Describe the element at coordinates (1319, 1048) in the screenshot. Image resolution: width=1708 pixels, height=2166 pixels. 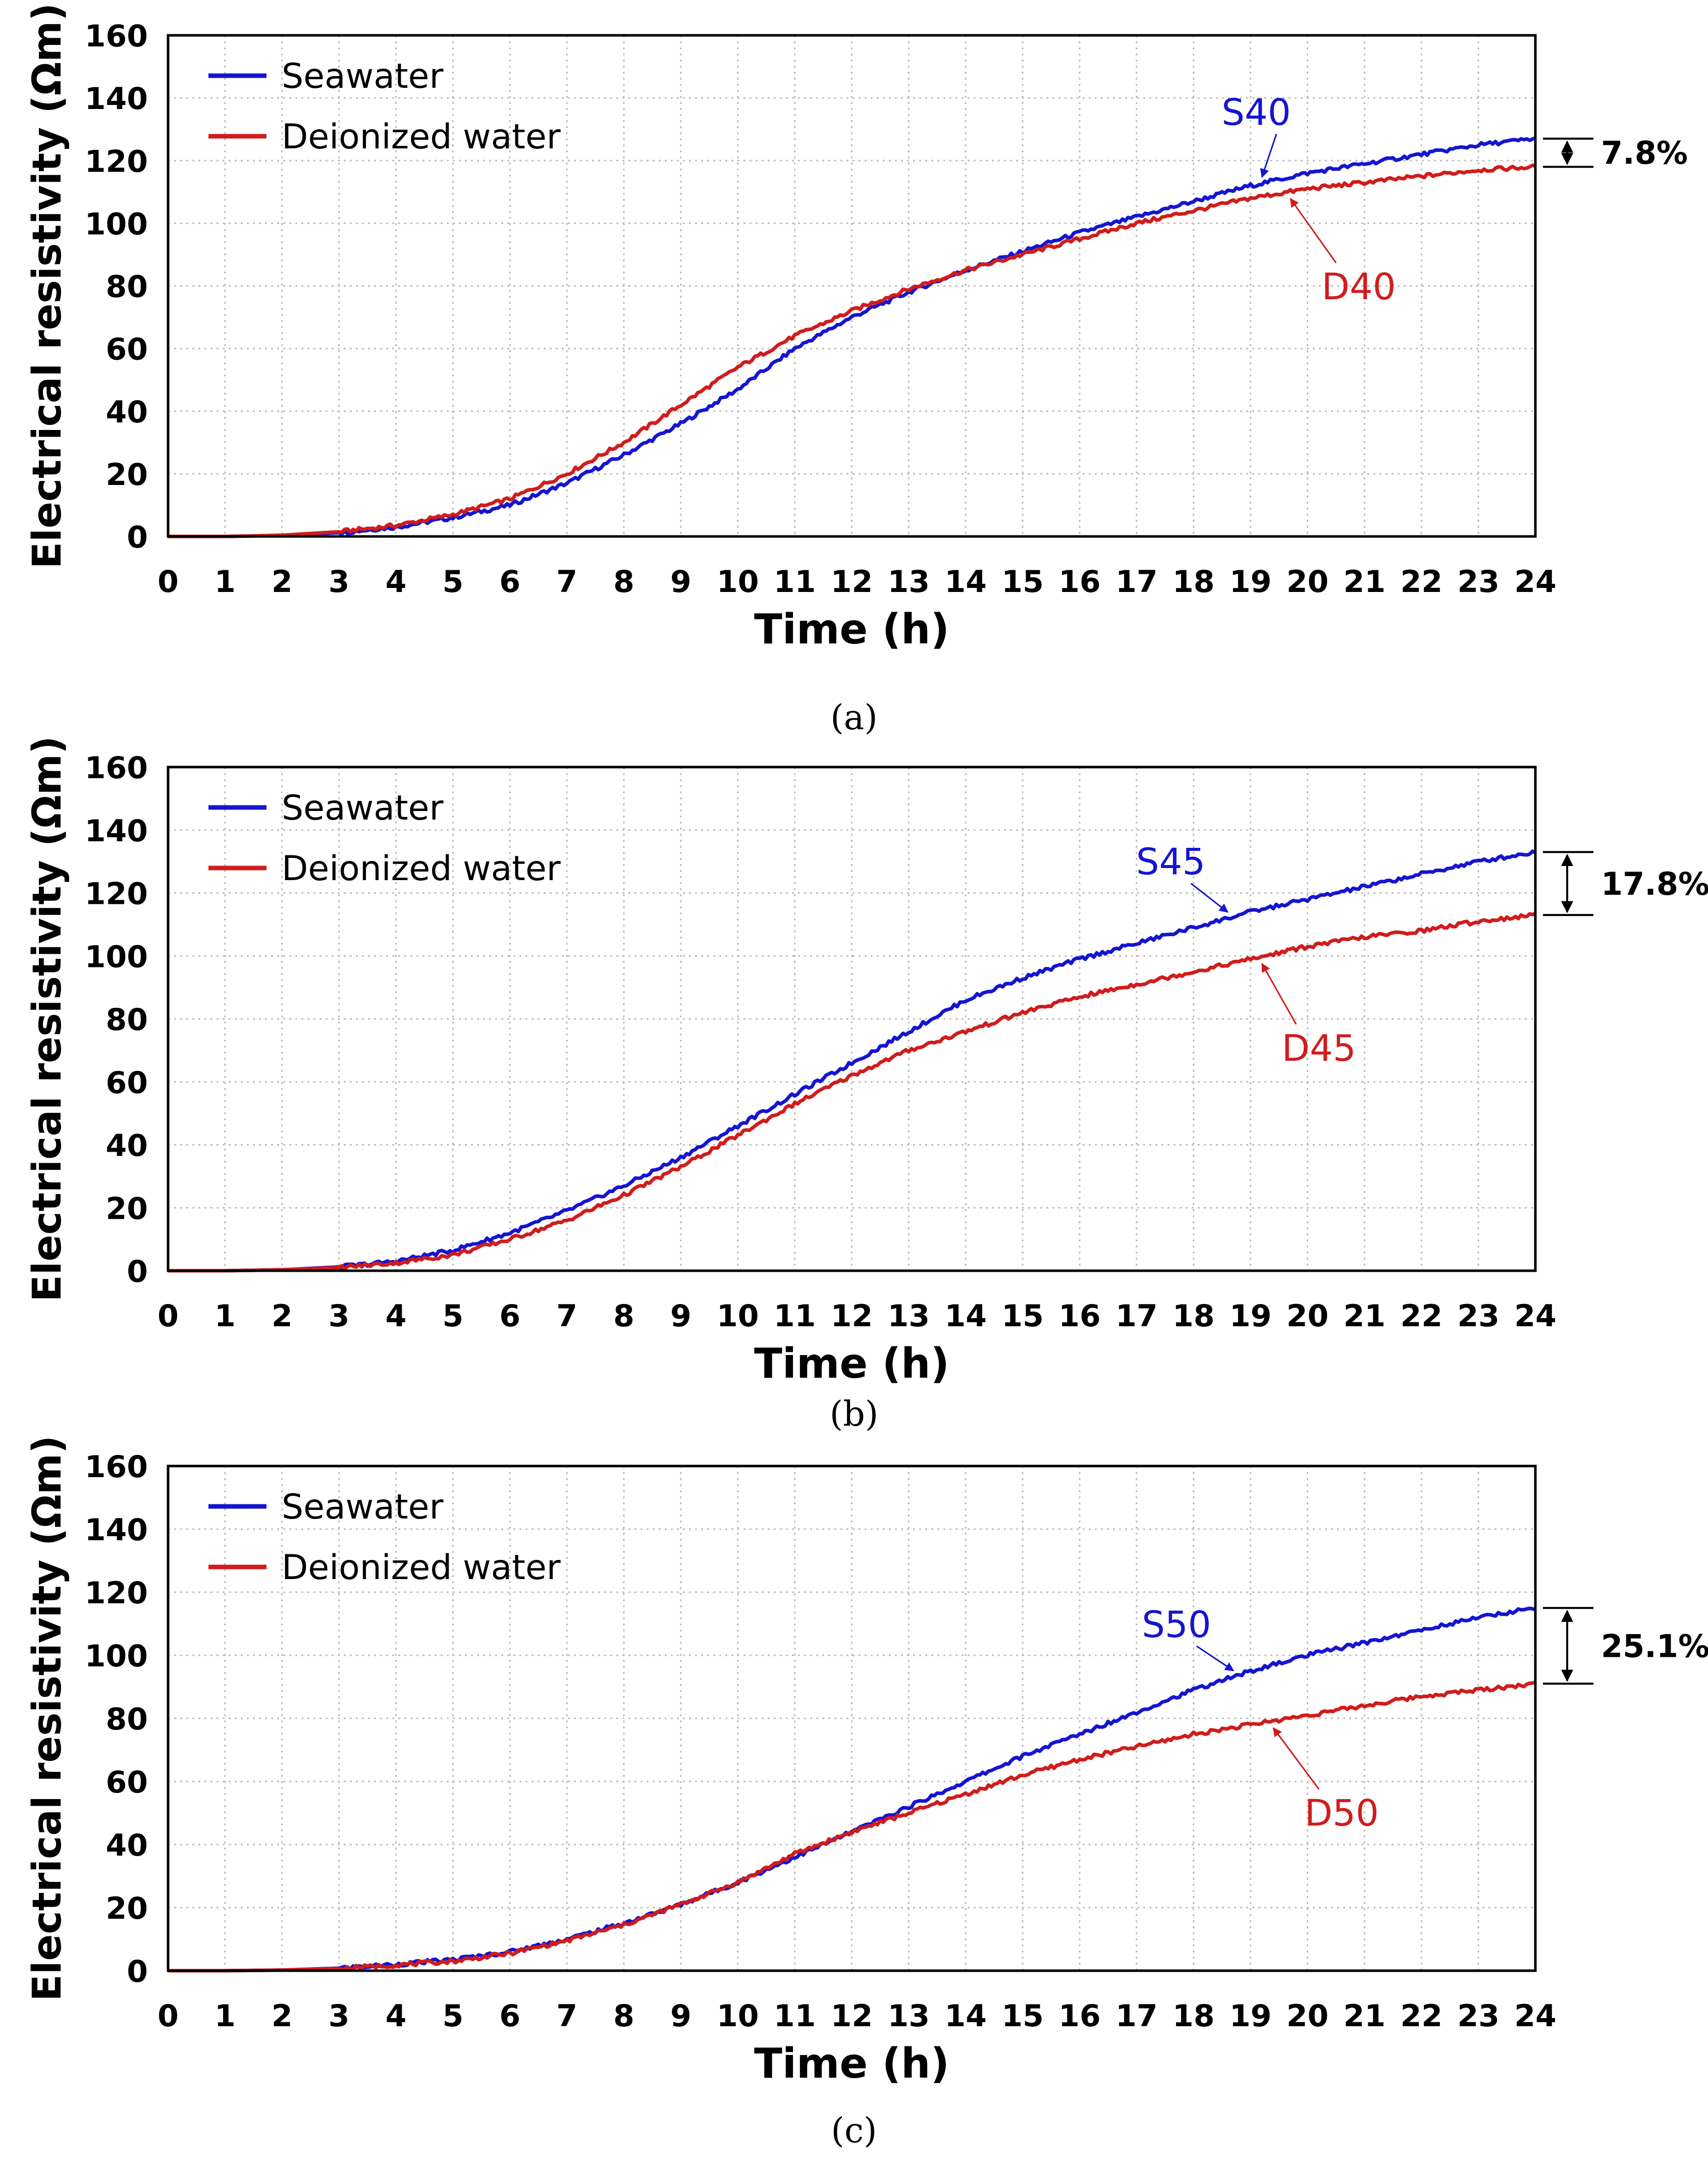
I see `annotation-label-deionized: D45` at that location.